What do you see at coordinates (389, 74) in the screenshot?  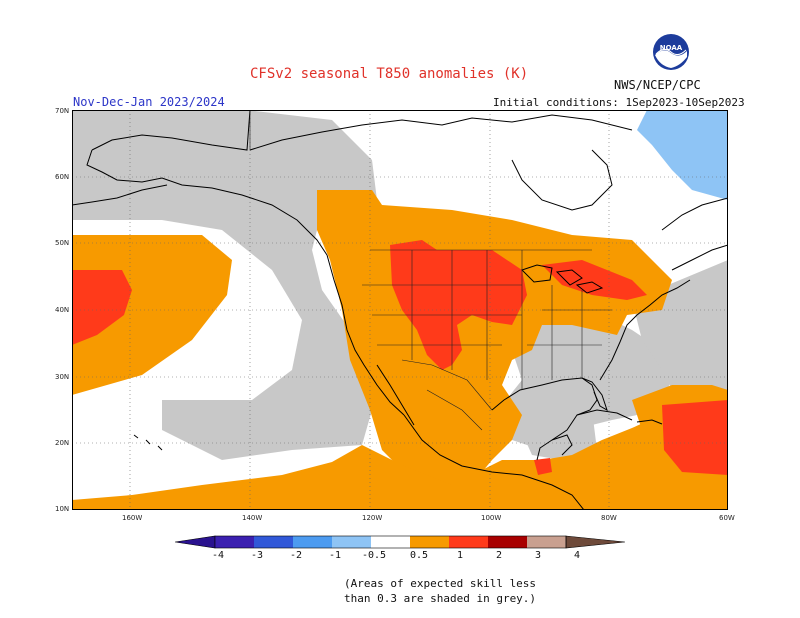 I see `map-title: CFSv2 seasonal T850 anomalies (K)` at bounding box center [389, 74].